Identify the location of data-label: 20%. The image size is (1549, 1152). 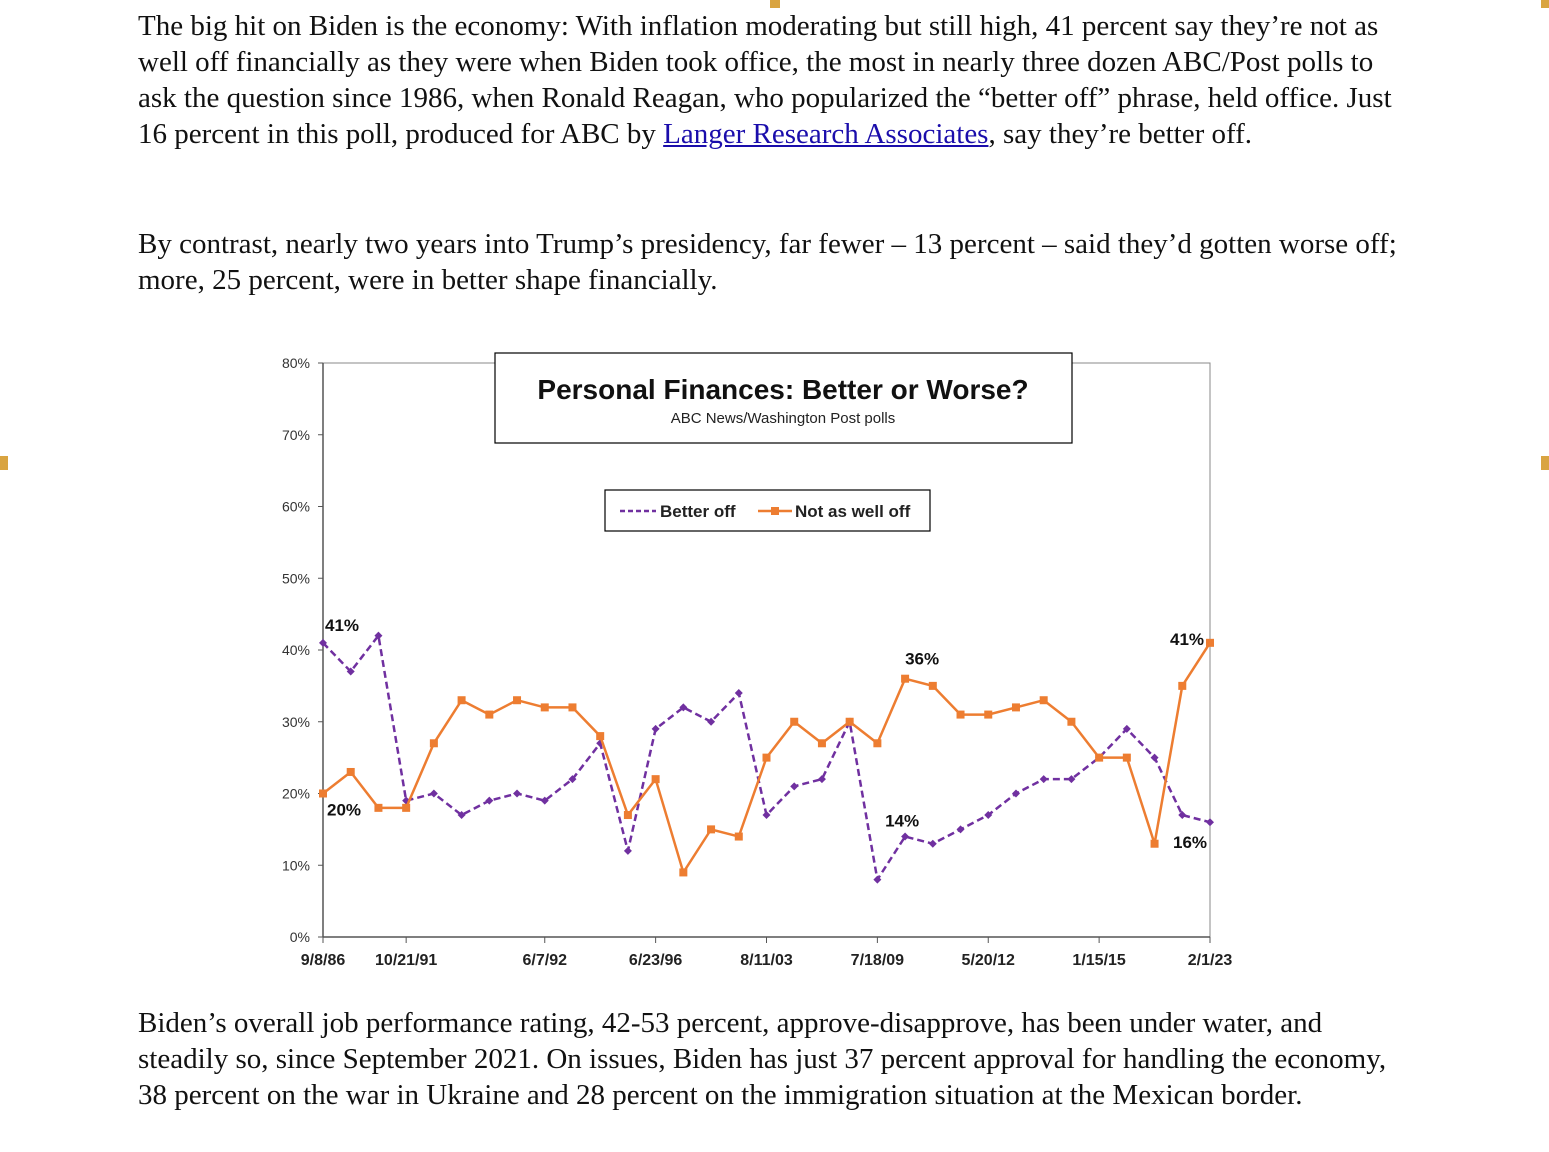
(344, 810).